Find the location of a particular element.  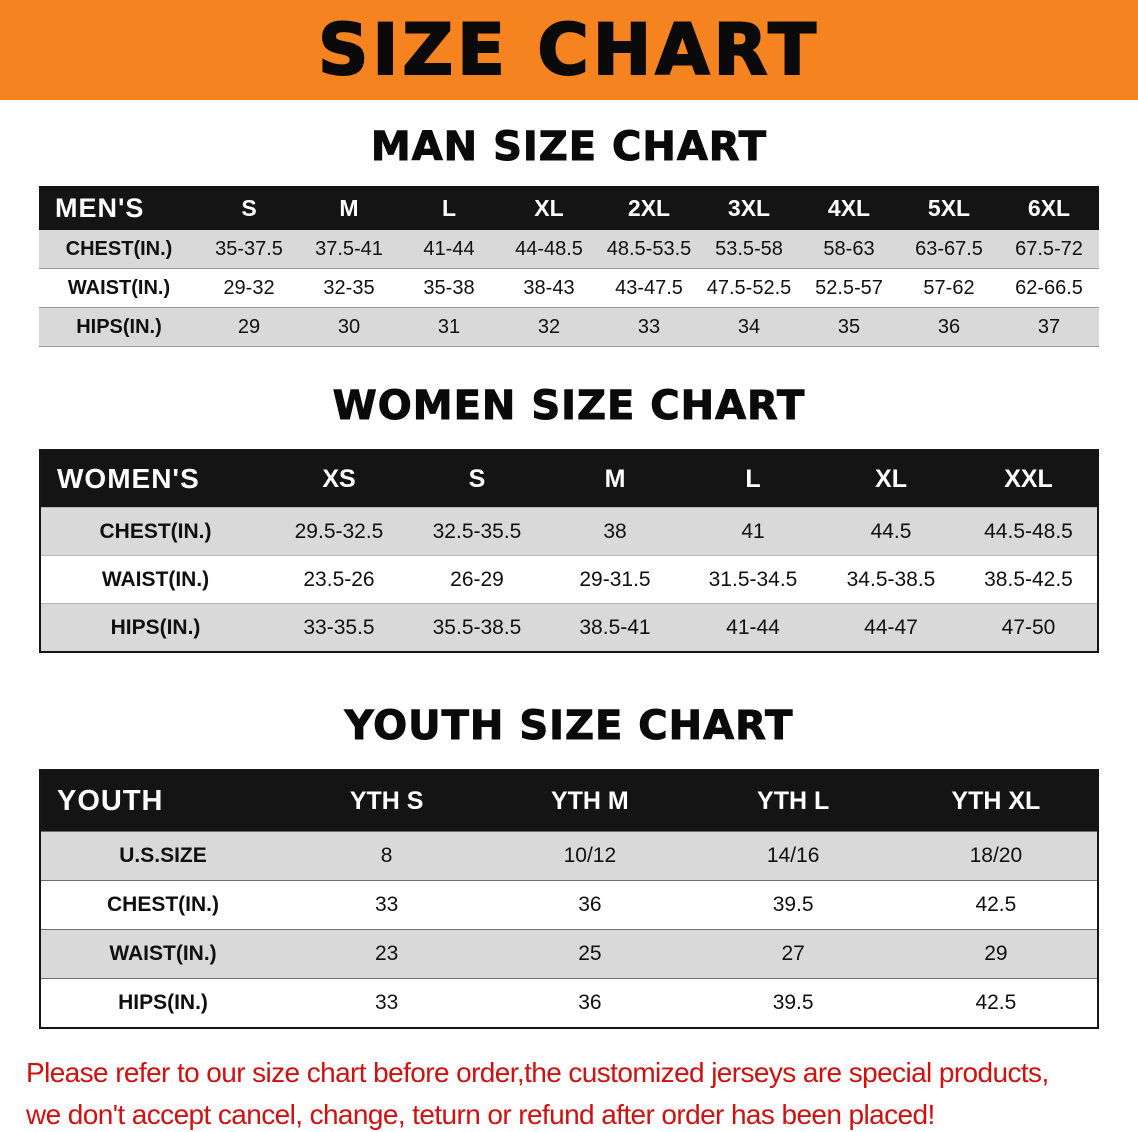

size-value: 29.5-32.5 is located at coordinates (339, 531).